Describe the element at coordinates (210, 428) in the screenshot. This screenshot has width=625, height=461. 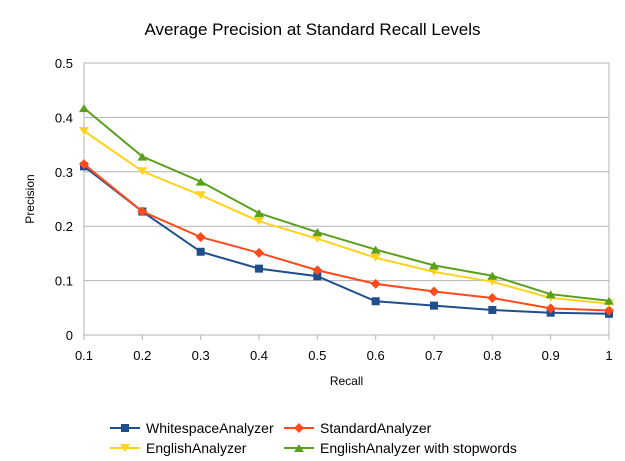
I see `legend-label: WhitespaceAnalyzer` at that location.